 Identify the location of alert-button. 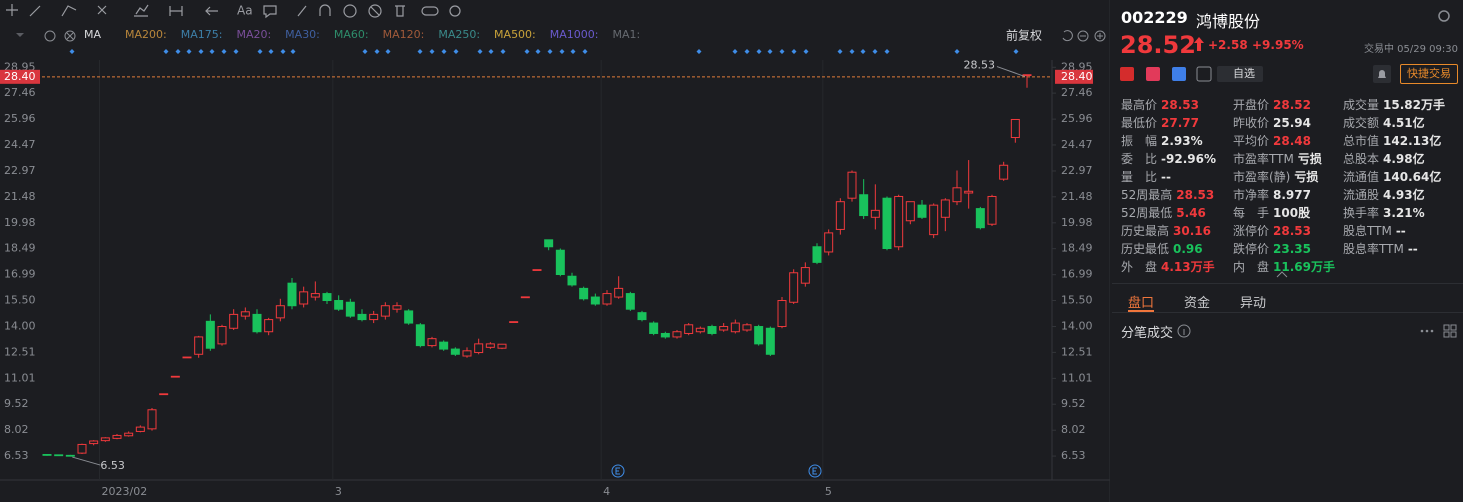
(1382, 74).